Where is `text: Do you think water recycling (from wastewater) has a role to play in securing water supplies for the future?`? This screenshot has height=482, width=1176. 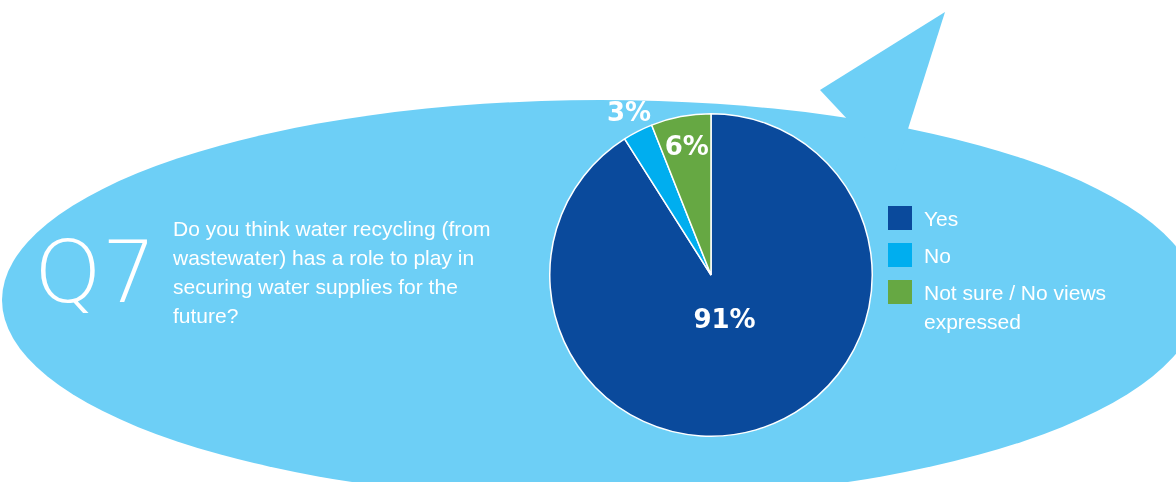 text: Do you think water recycling (from wastewater) has a role to play in securing water supplies for the future? is located at coordinates (332, 272).